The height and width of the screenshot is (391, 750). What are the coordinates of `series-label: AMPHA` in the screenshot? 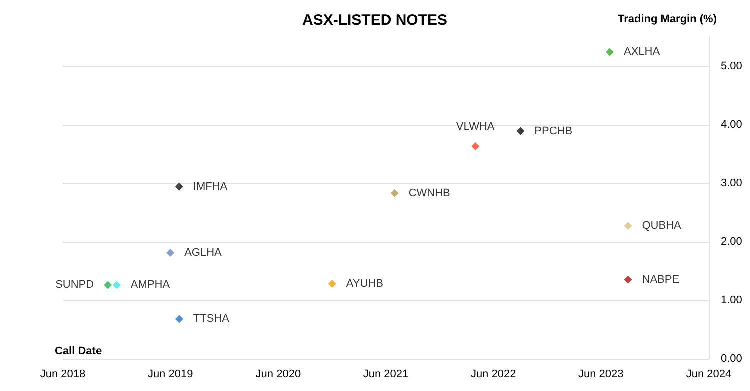 It's located at (150, 285).